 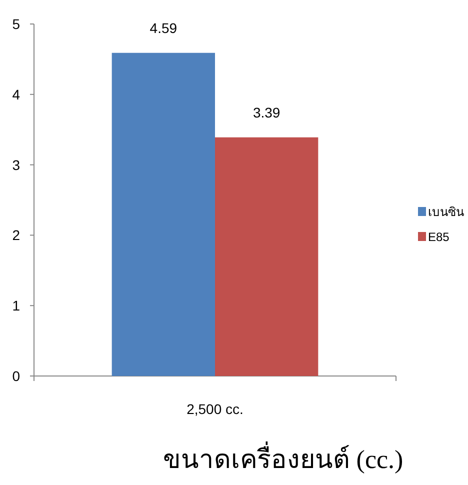 What do you see at coordinates (16, 24) in the screenshot?
I see `y-tick-label: 5` at bounding box center [16, 24].